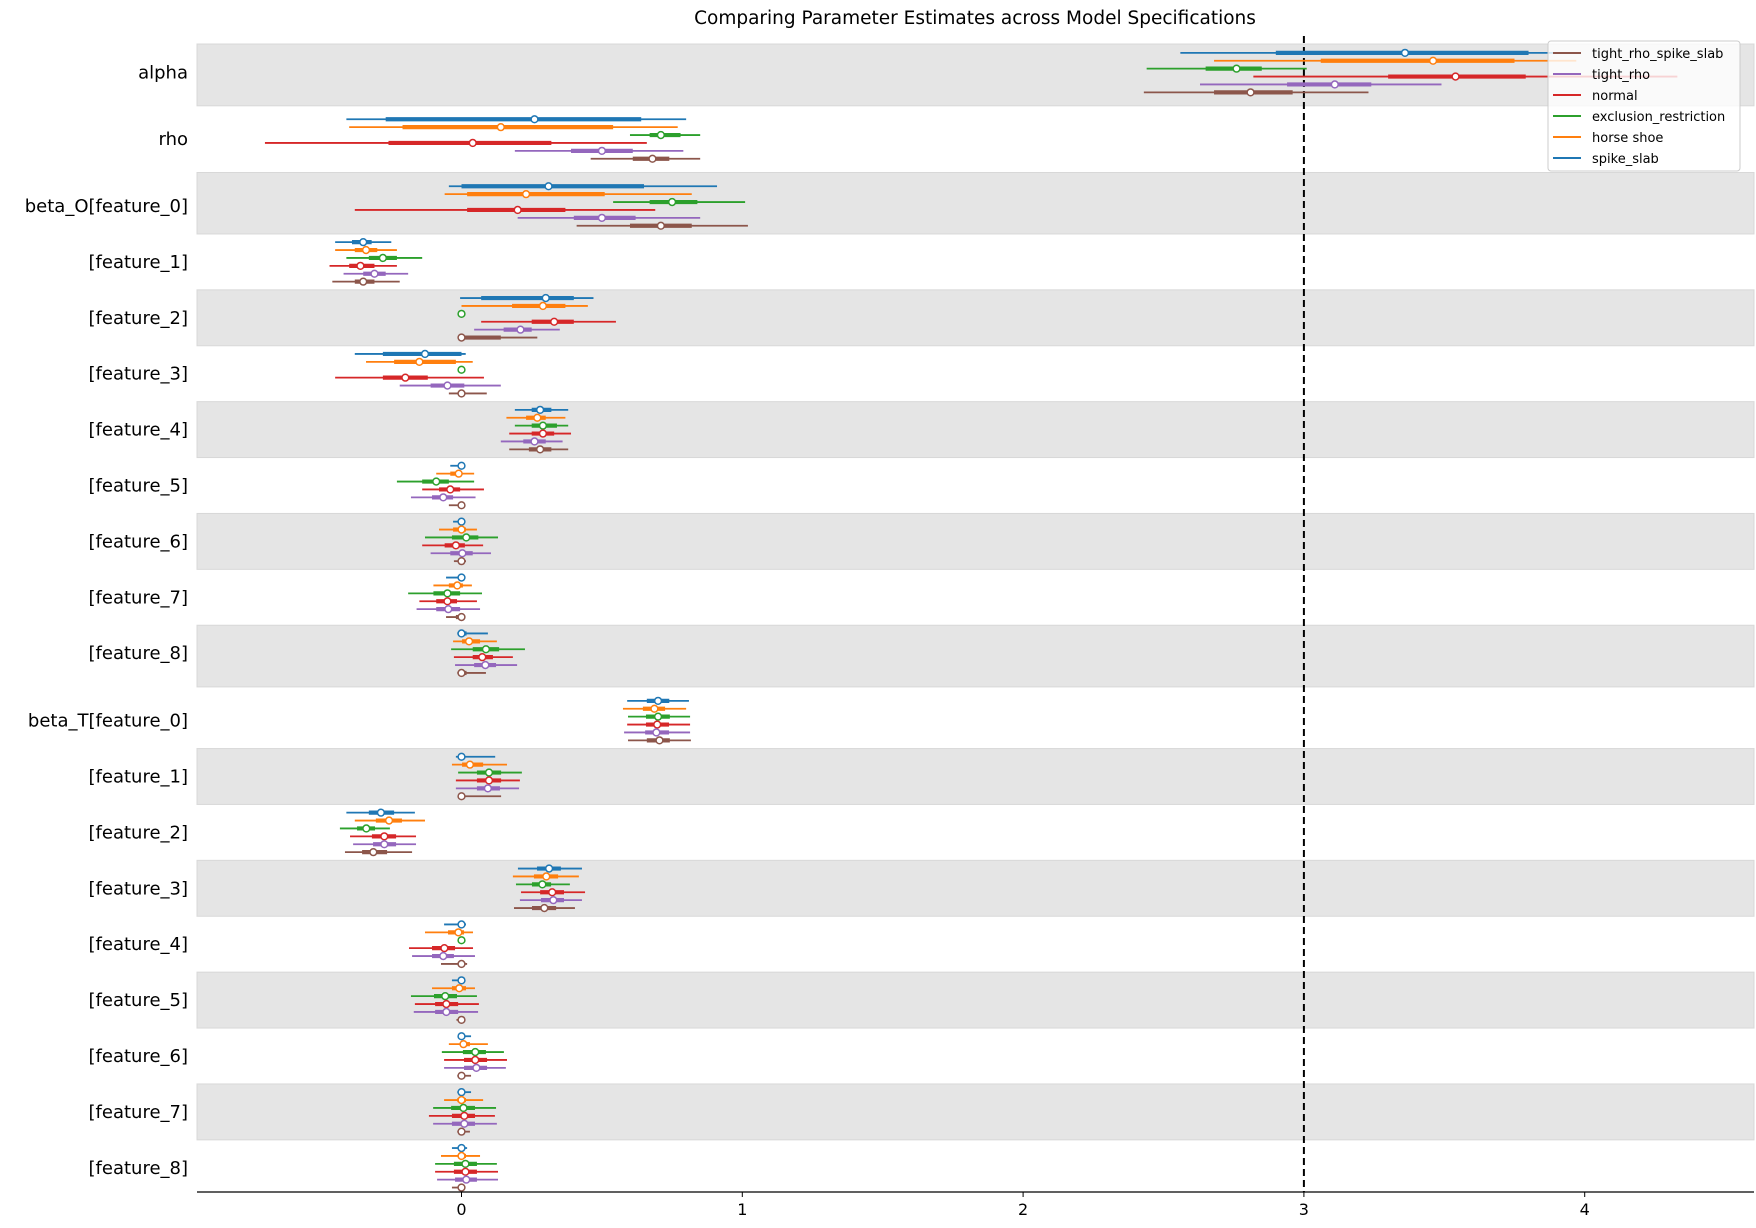 This screenshot has width=1756, height=1228. Describe the element at coordinates (975, 1205) in the screenshot. I see `x-axis: 0 1 2 3 4` at that location.